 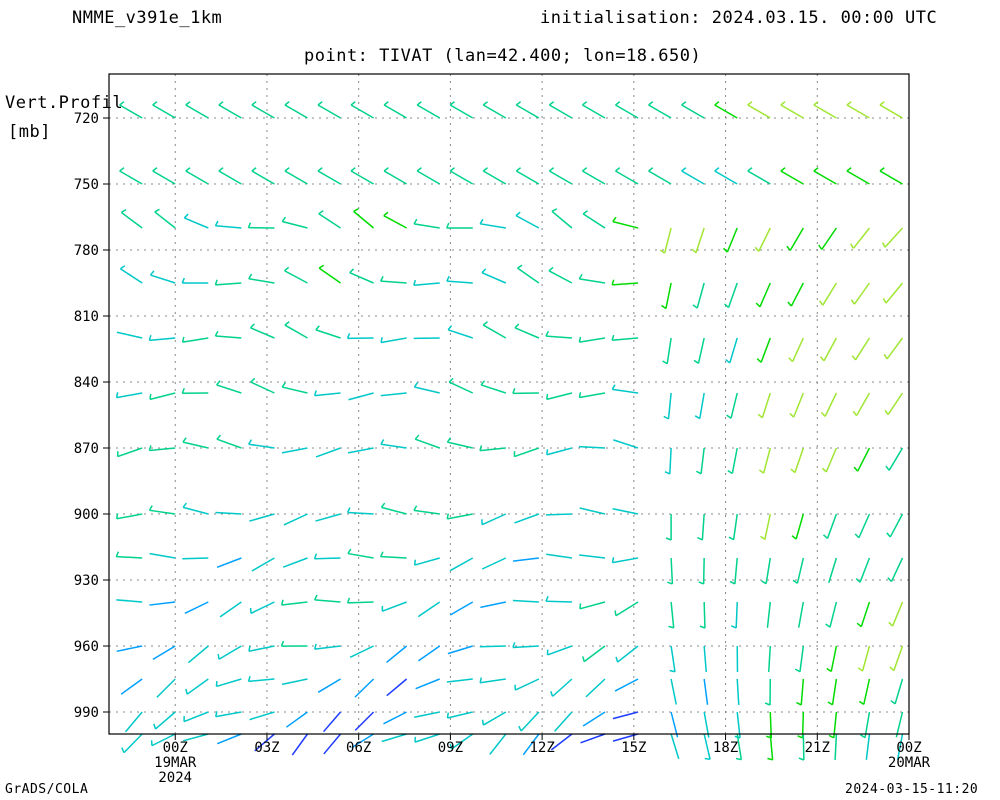 What do you see at coordinates (86, 317) in the screenshot?
I see `y-tick-label: 810` at bounding box center [86, 317].